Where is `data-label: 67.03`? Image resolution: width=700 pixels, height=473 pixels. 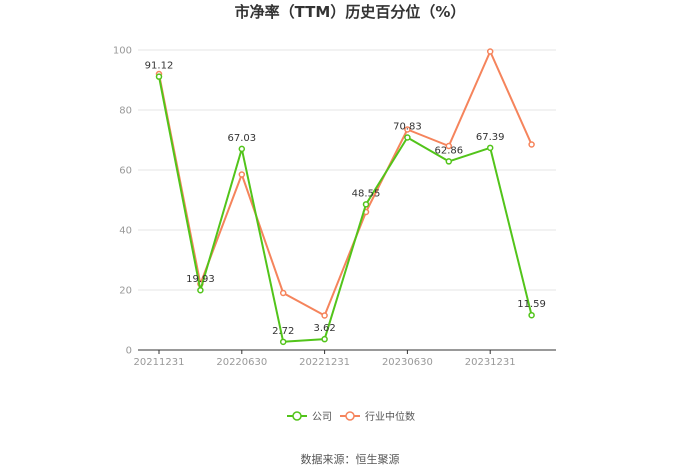
data-label: 67.03 is located at coordinates (241, 138).